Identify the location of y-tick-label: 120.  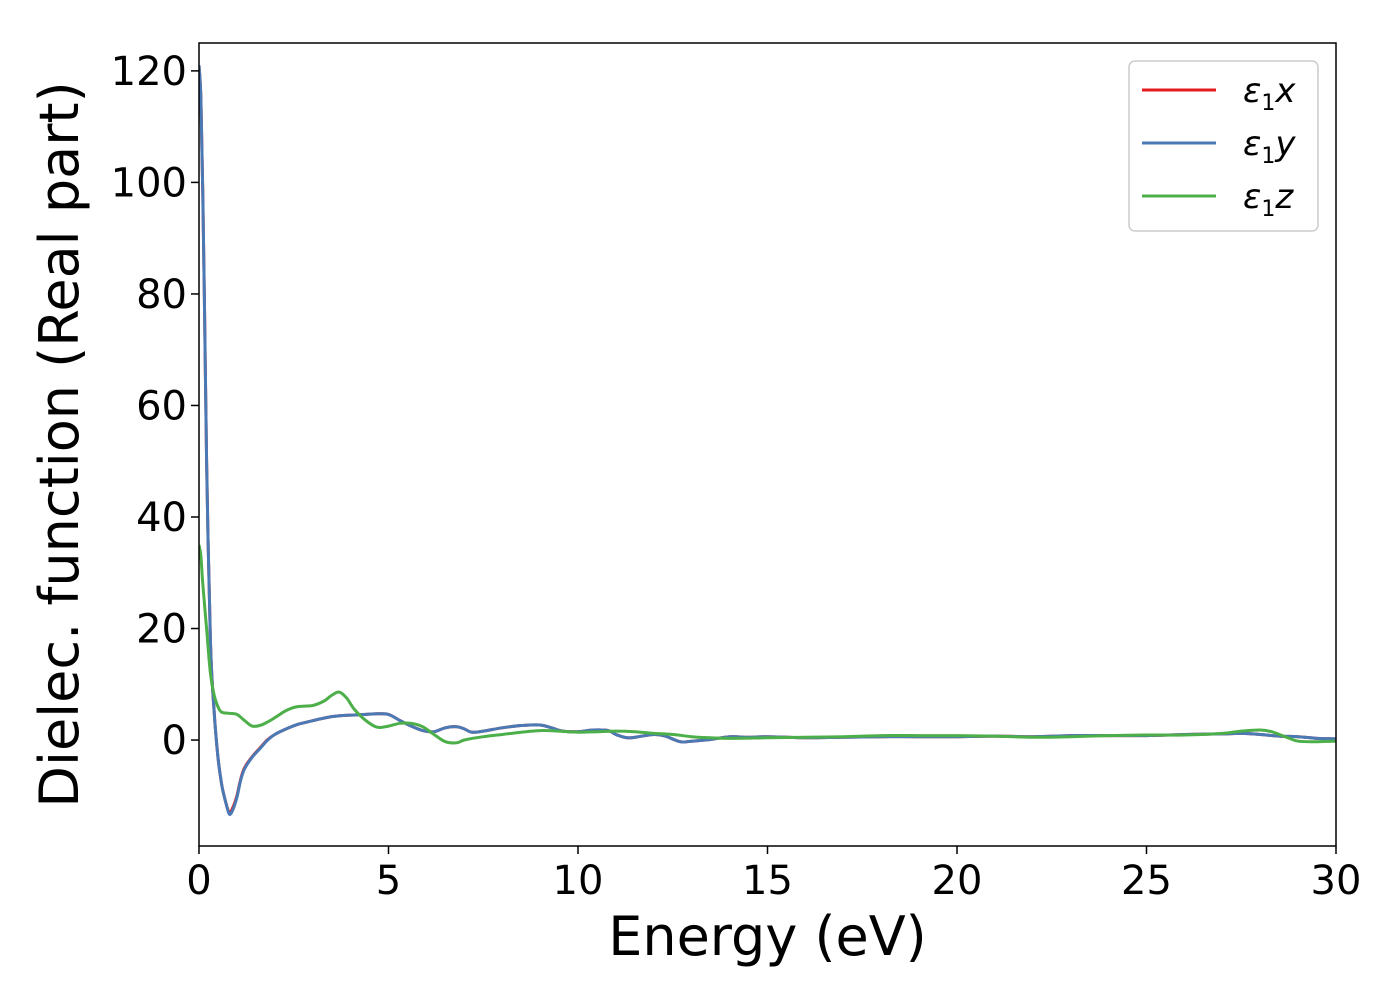
(149, 72).